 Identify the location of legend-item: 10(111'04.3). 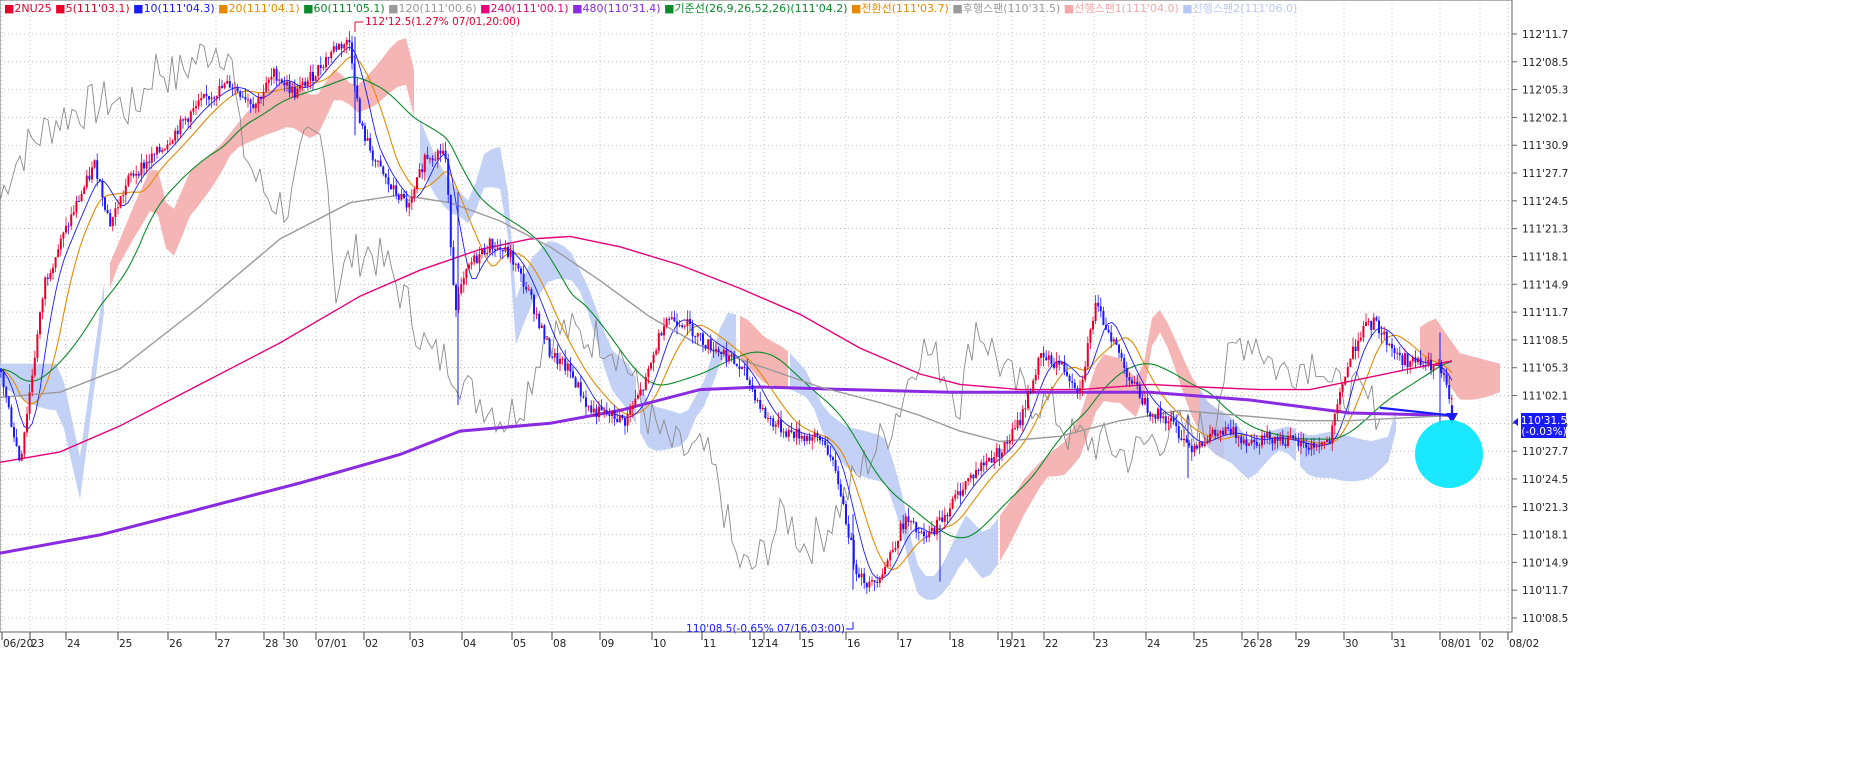
(179, 8).